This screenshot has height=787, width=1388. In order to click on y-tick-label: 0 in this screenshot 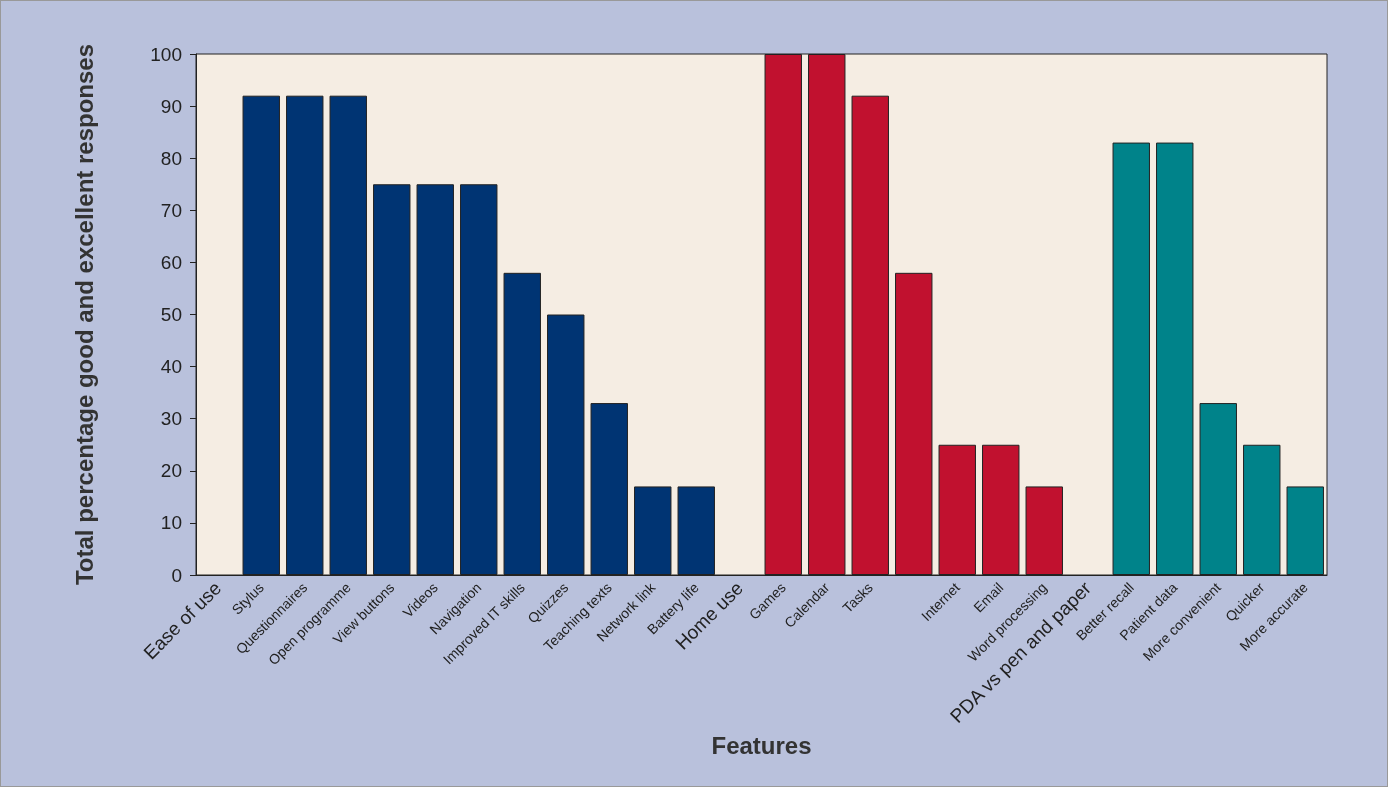, I will do `click(176, 575)`.